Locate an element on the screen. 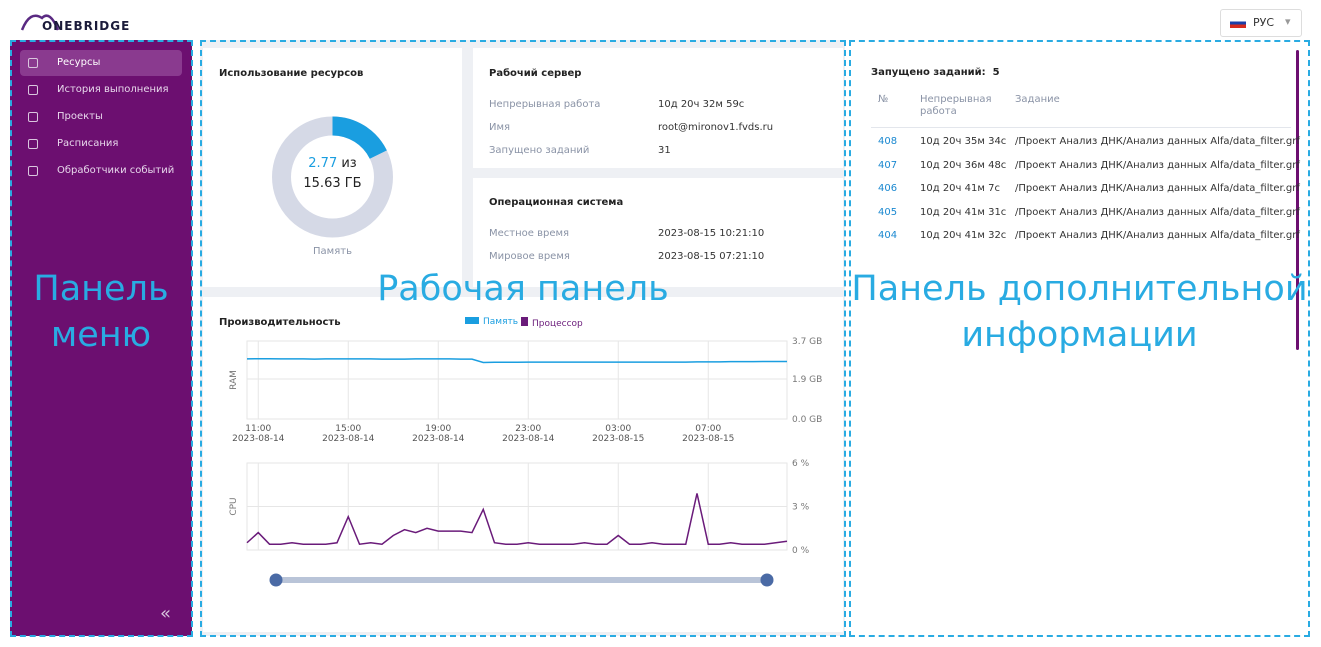 The height and width of the screenshot is (647, 1321). column-header: Задание is located at coordinates (1037, 99).